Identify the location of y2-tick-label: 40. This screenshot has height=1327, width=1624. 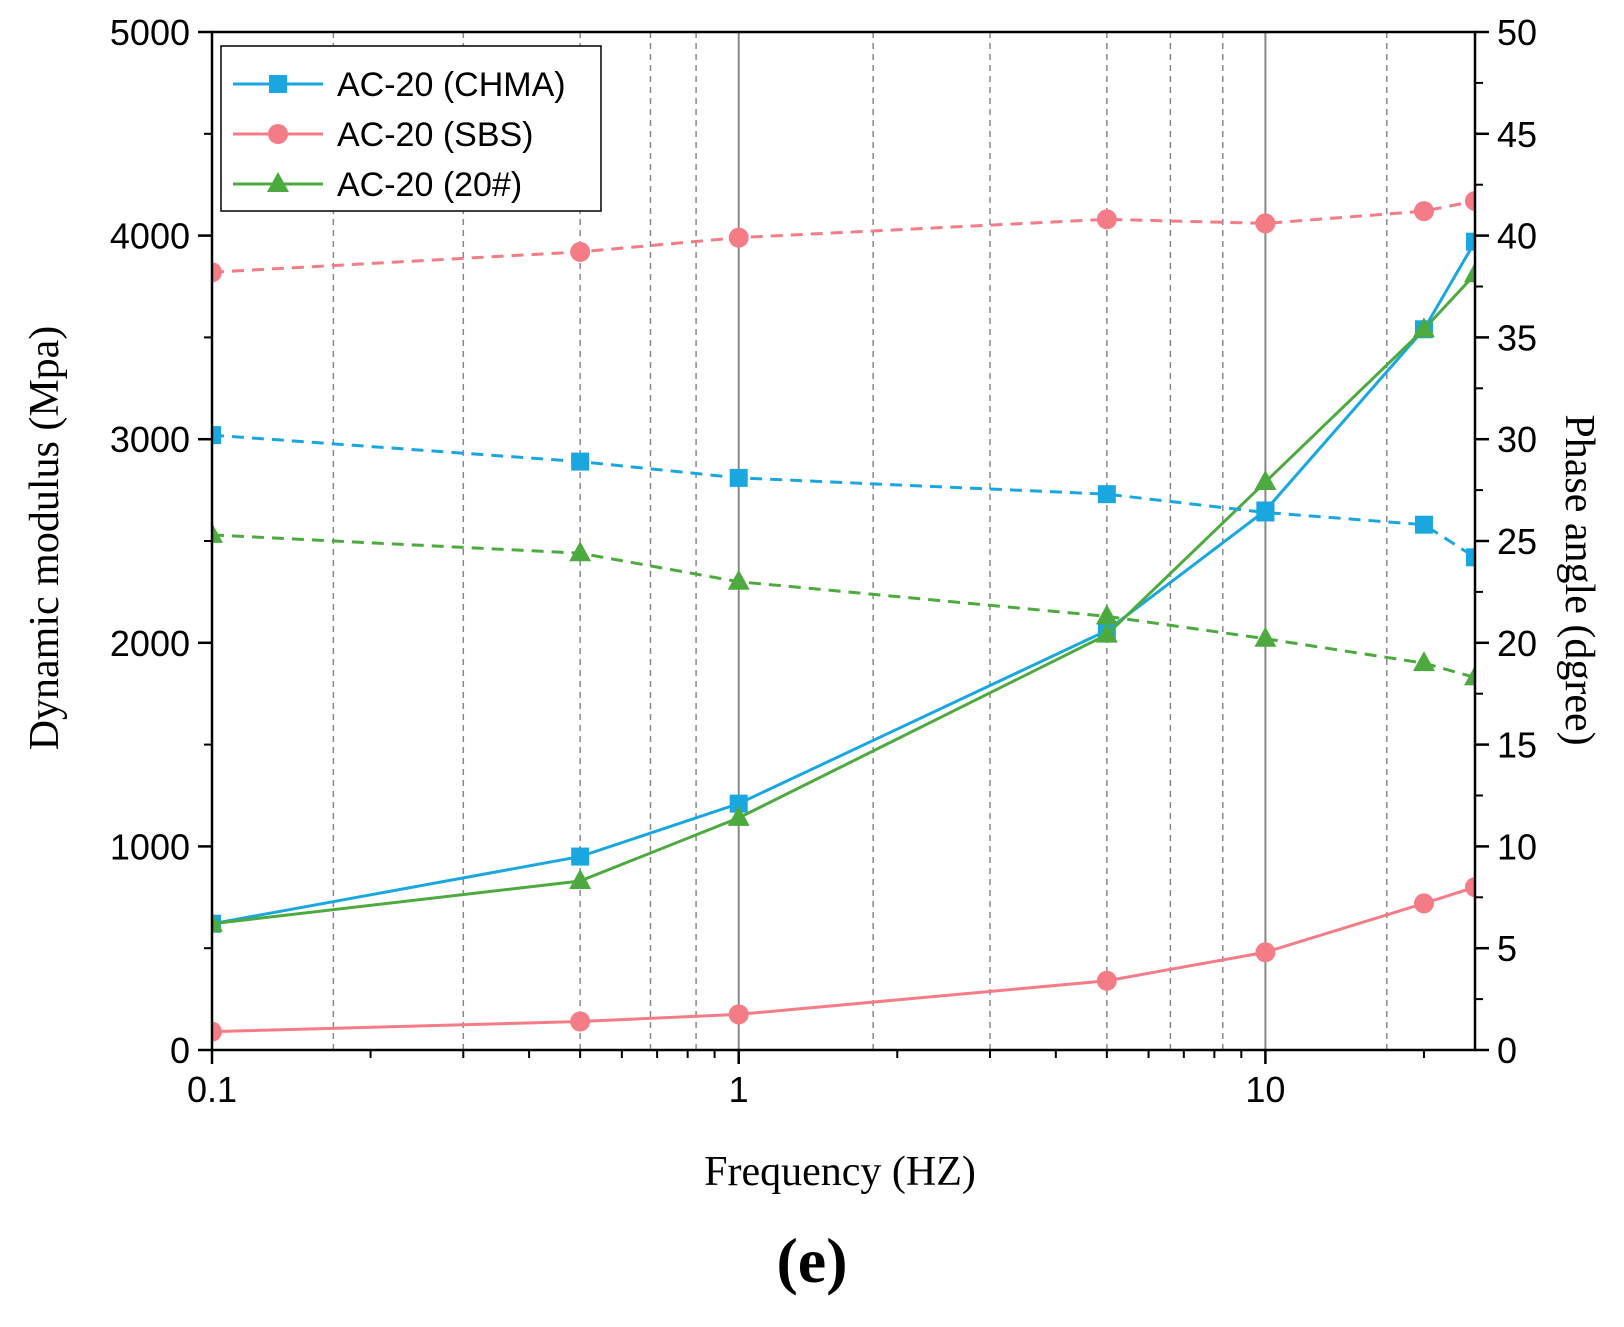
(1517, 236).